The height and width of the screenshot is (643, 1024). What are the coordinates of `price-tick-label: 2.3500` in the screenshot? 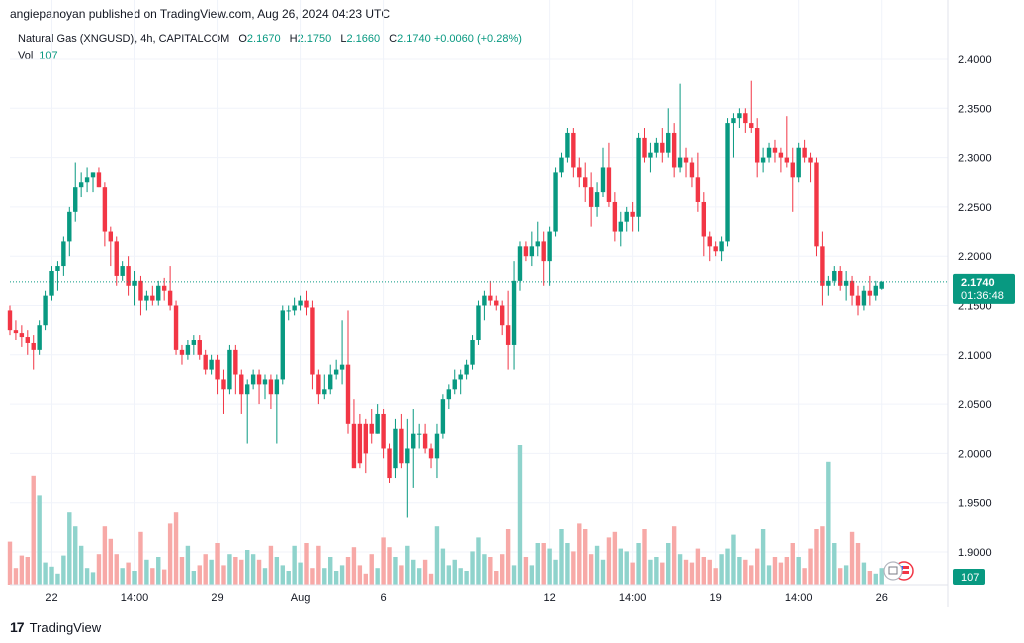 It's located at (975, 109).